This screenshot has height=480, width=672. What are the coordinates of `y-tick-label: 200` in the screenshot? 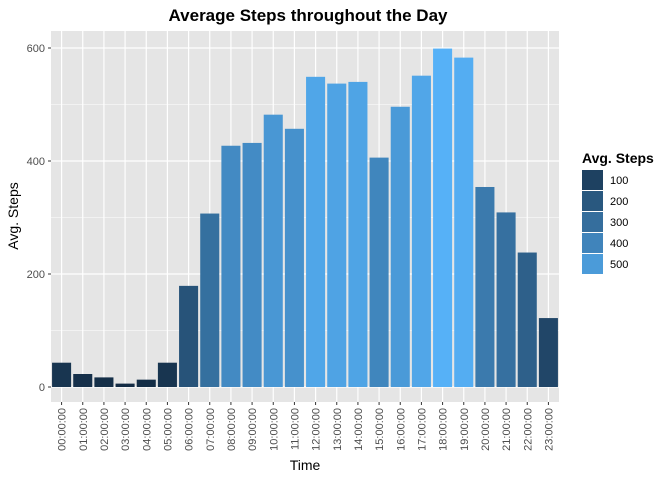 It's located at (36, 275).